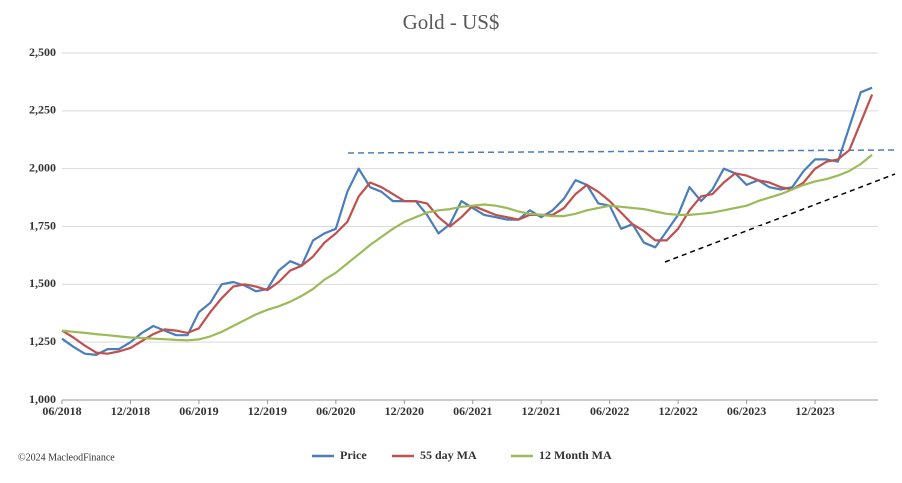 Image resolution: width=902 pixels, height=483 pixels. Describe the element at coordinates (61, 411) in the screenshot. I see `x-tick-label: 06/2018` at that location.